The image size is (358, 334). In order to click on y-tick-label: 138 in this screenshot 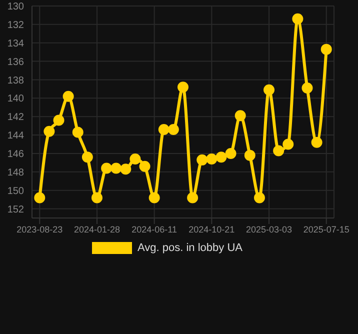, I will do `click(15, 80)`.